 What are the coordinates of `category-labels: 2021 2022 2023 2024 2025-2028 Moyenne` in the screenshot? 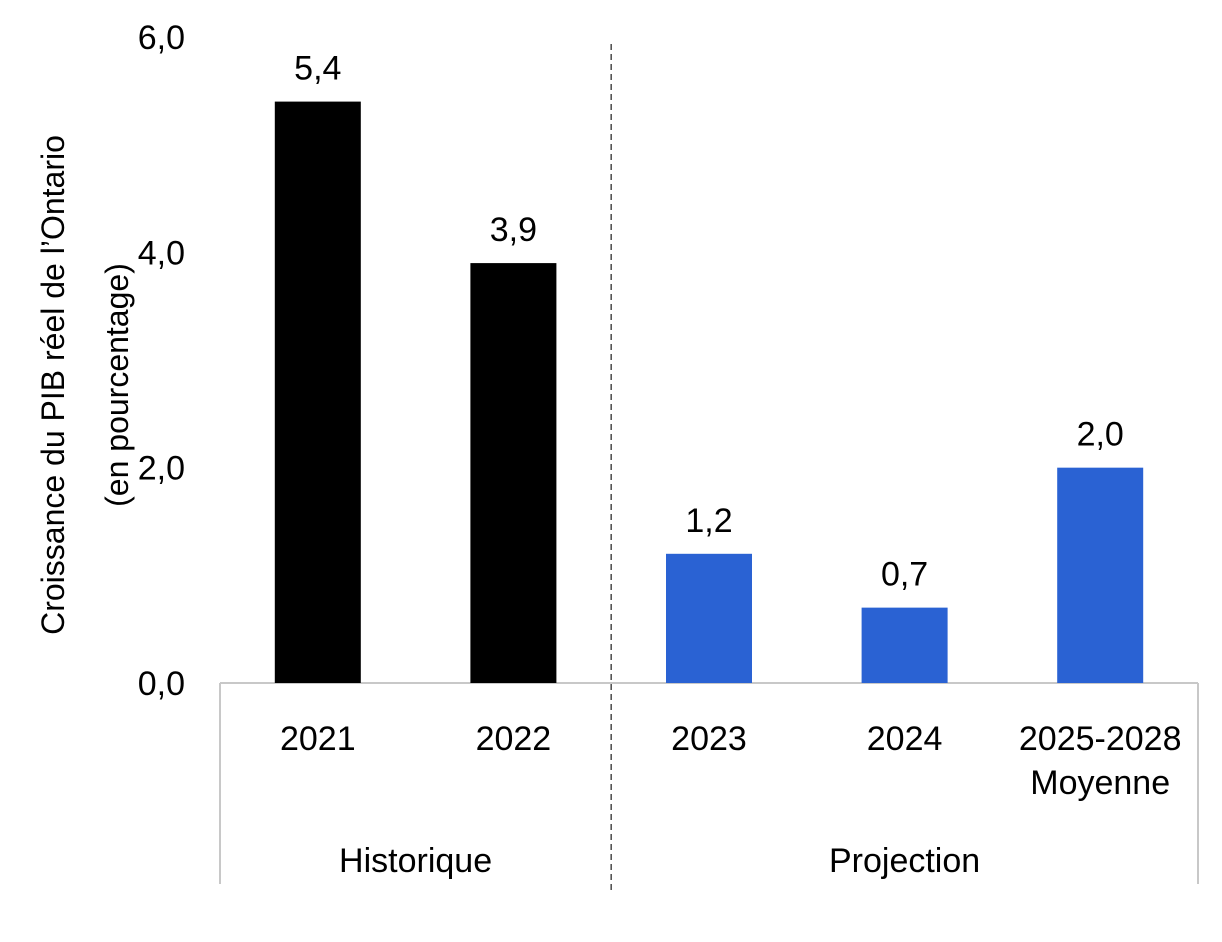 It's located at (731, 761).